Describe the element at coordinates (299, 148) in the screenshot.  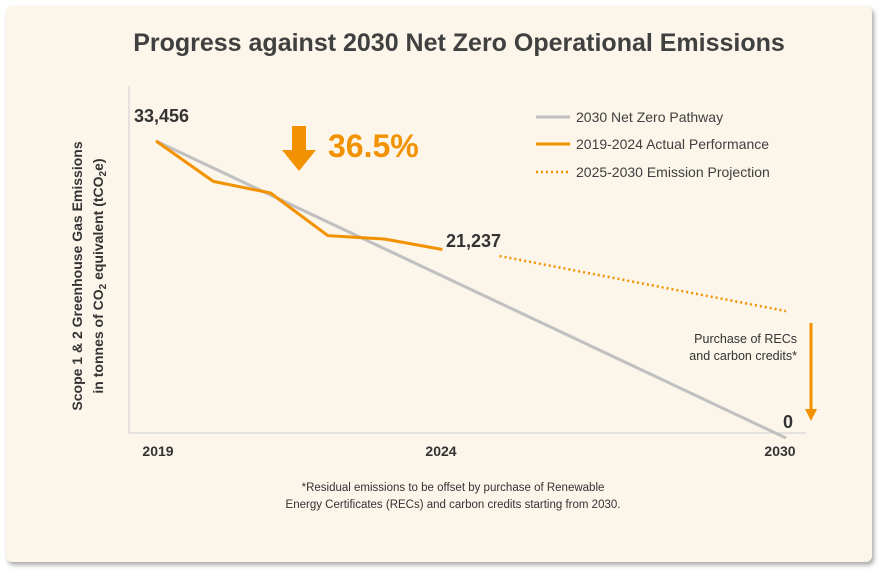
I see `down-arrow-icon` at that location.